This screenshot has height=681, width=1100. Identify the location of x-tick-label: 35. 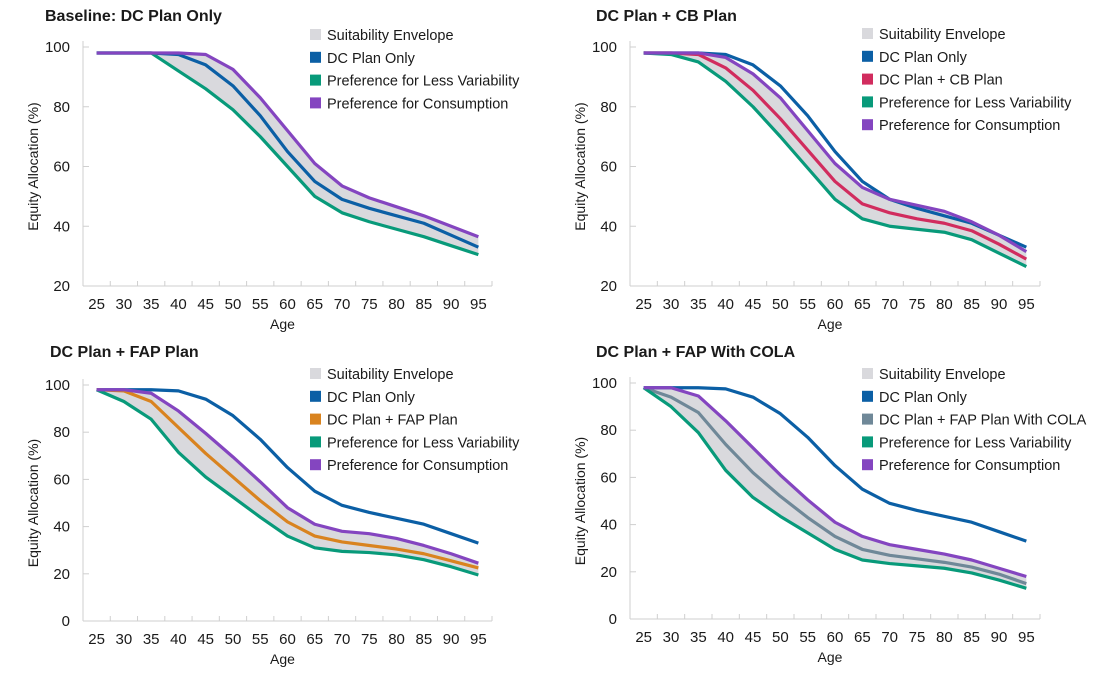
(698, 304).